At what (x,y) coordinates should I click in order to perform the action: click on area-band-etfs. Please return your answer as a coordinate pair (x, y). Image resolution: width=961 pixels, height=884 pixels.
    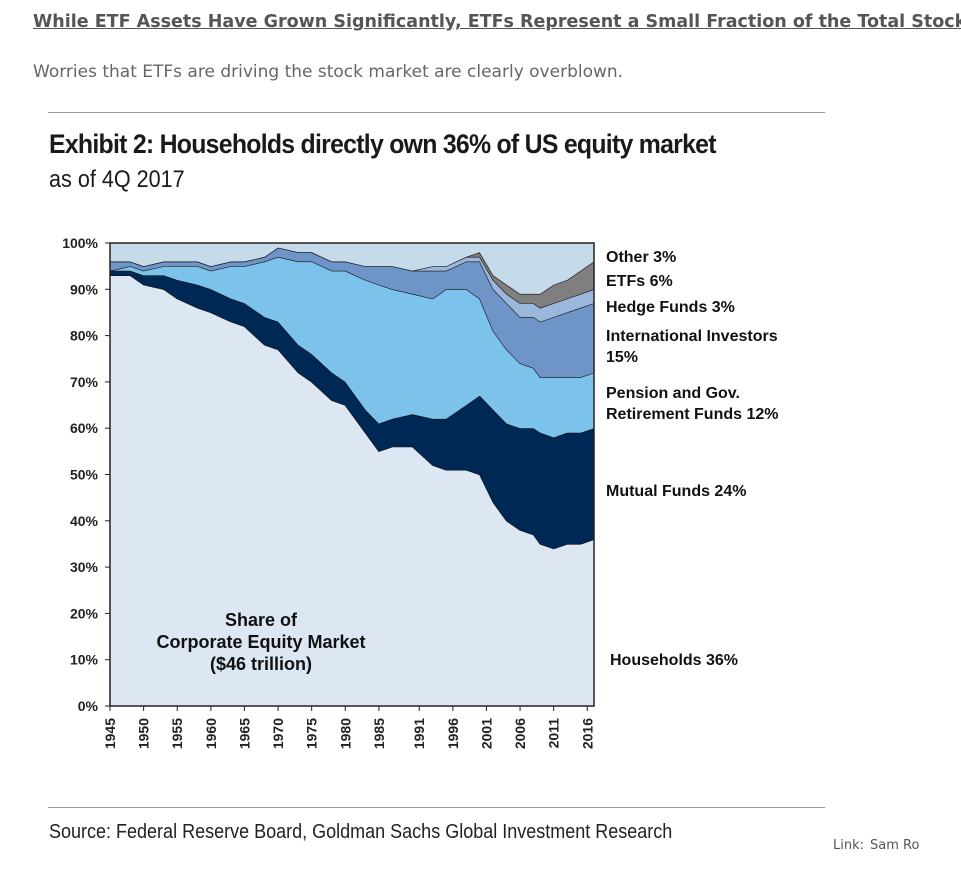
    Looking at the image, I should click on (352, 277).